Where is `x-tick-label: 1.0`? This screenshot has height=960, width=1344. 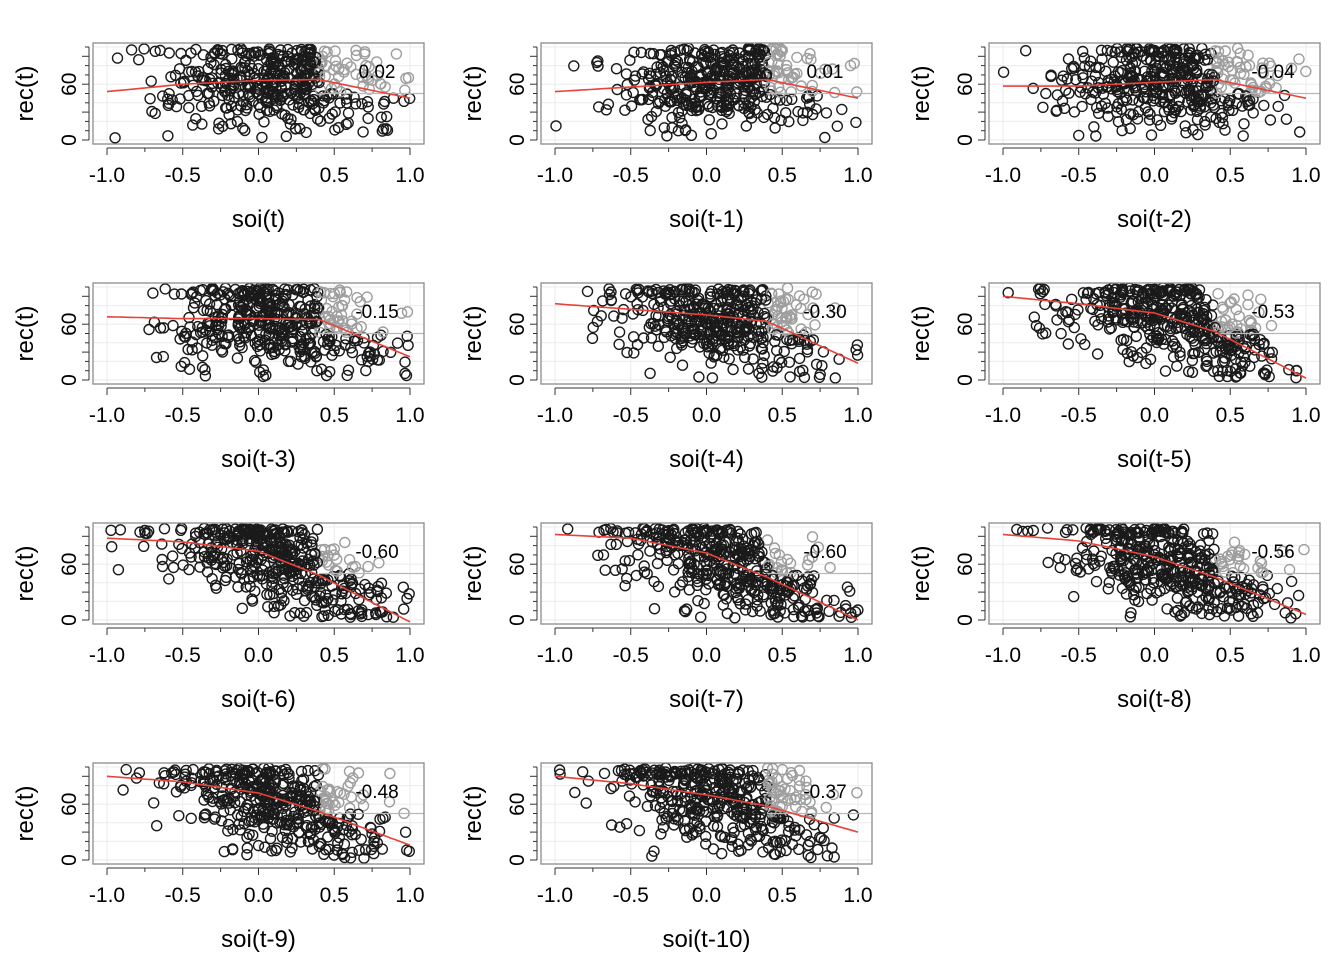 x-tick-label: 1.0 is located at coordinates (1305, 655).